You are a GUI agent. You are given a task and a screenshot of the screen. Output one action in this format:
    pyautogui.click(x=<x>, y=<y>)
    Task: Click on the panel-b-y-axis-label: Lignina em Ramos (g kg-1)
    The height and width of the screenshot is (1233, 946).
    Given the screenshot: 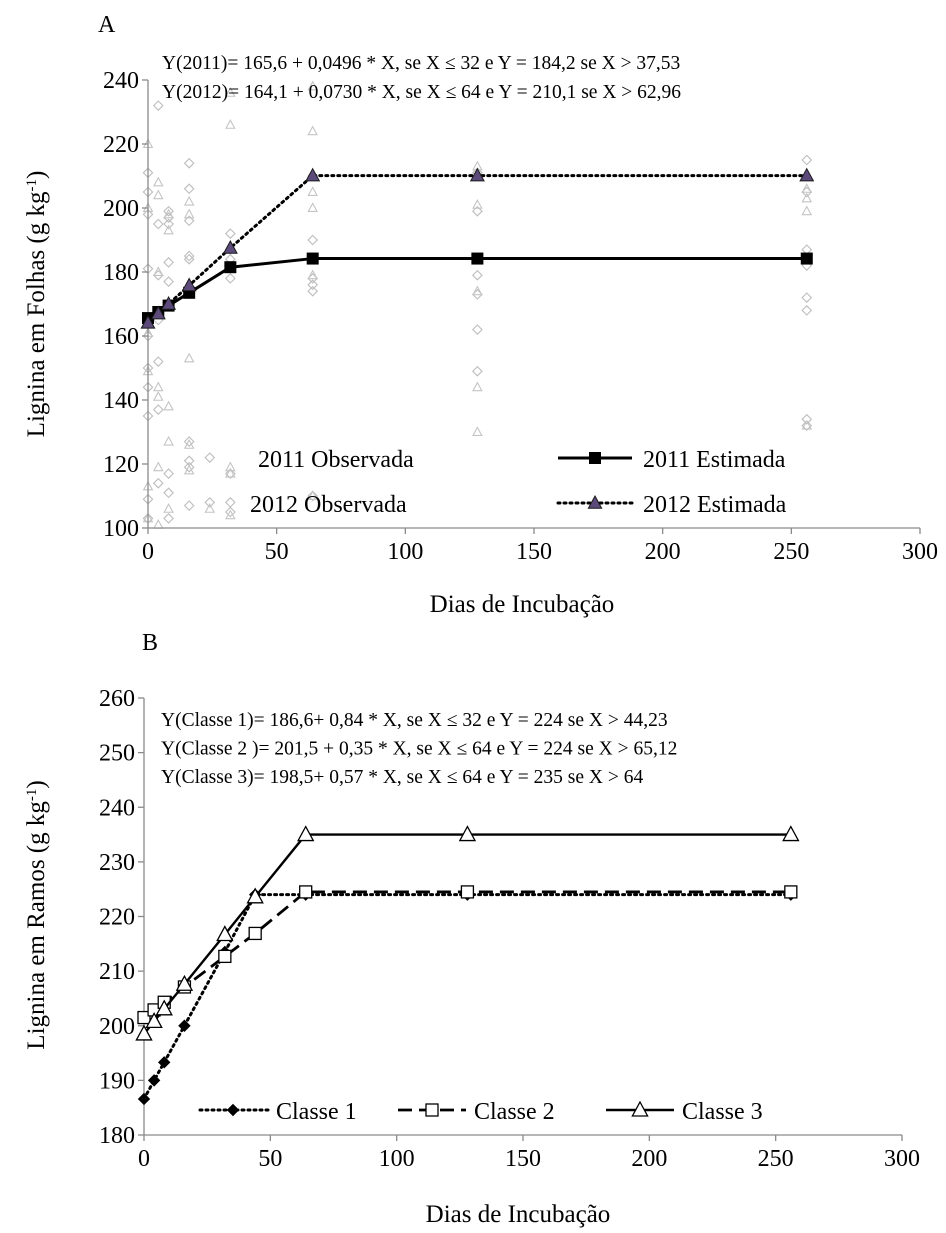 What is the action you would take?
    pyautogui.click(x=36, y=914)
    